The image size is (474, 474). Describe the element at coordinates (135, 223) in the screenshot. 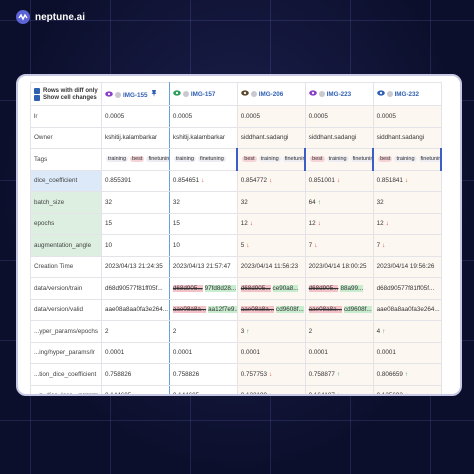

I see `cell: 15` at that location.